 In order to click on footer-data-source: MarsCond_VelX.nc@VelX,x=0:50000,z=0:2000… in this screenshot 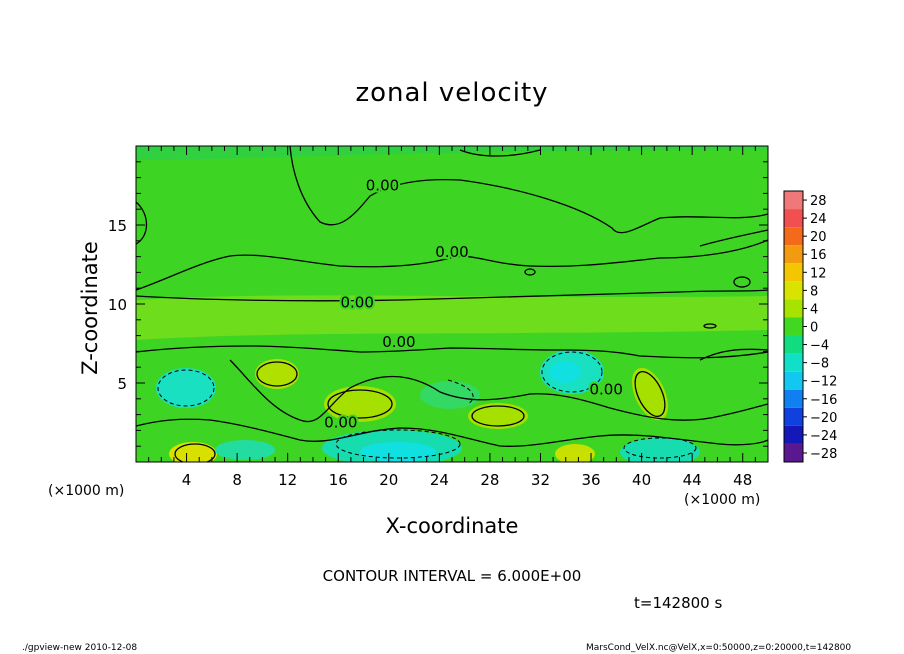, I will do `click(719, 648)`.